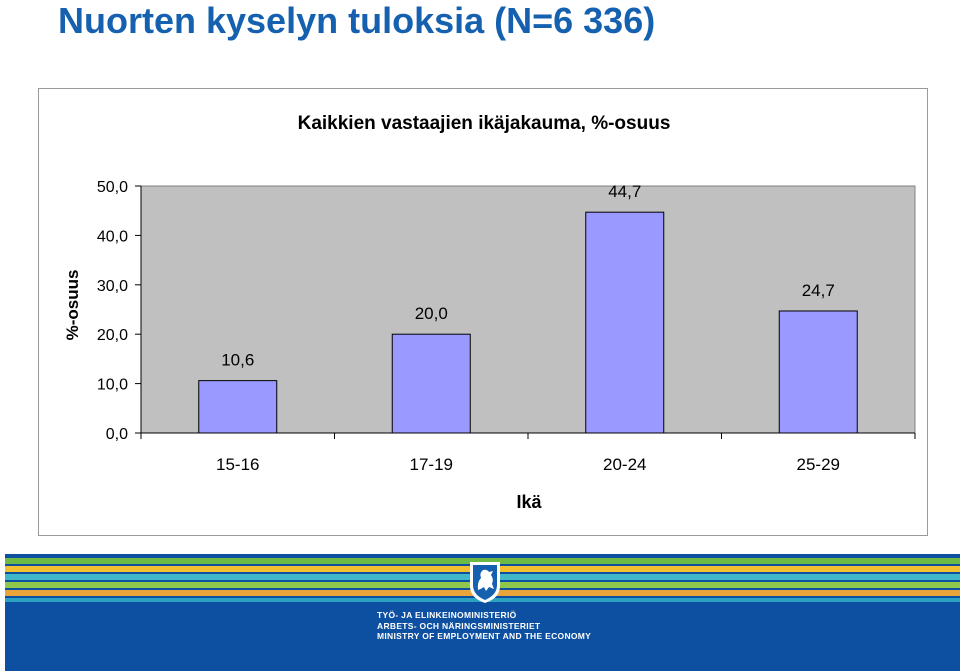 This screenshot has height=671, width=960. I want to click on ministry-name-finnish: TYÖ- JA ELINKEINOMINISTERIÖ, so click(447, 615).